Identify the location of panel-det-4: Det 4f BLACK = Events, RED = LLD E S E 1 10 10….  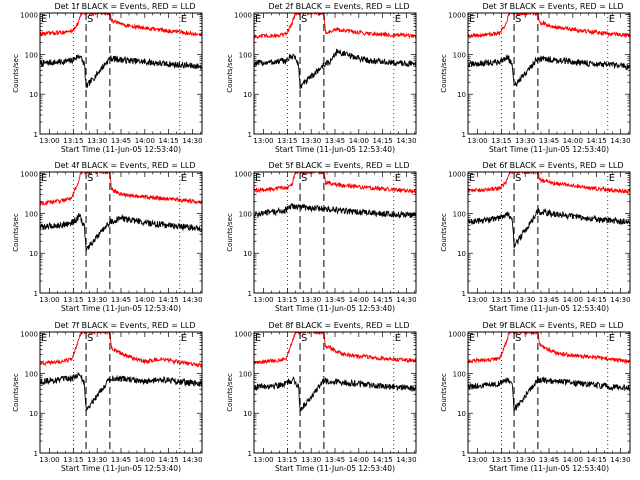
(107, 237).